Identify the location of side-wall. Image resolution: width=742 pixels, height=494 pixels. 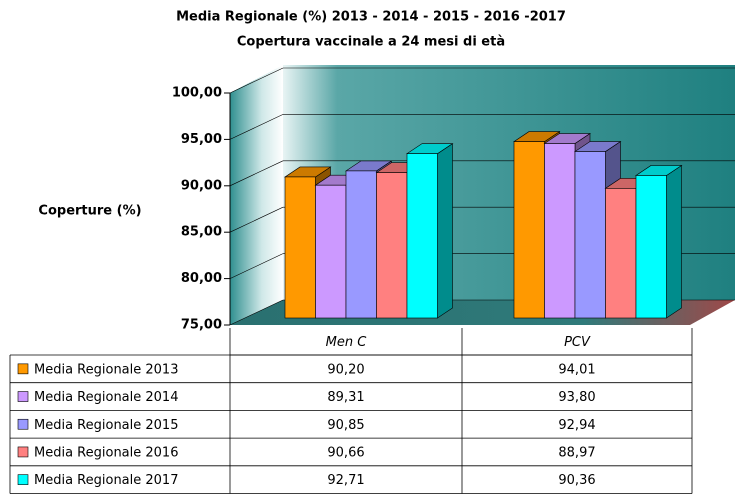
(256, 195).